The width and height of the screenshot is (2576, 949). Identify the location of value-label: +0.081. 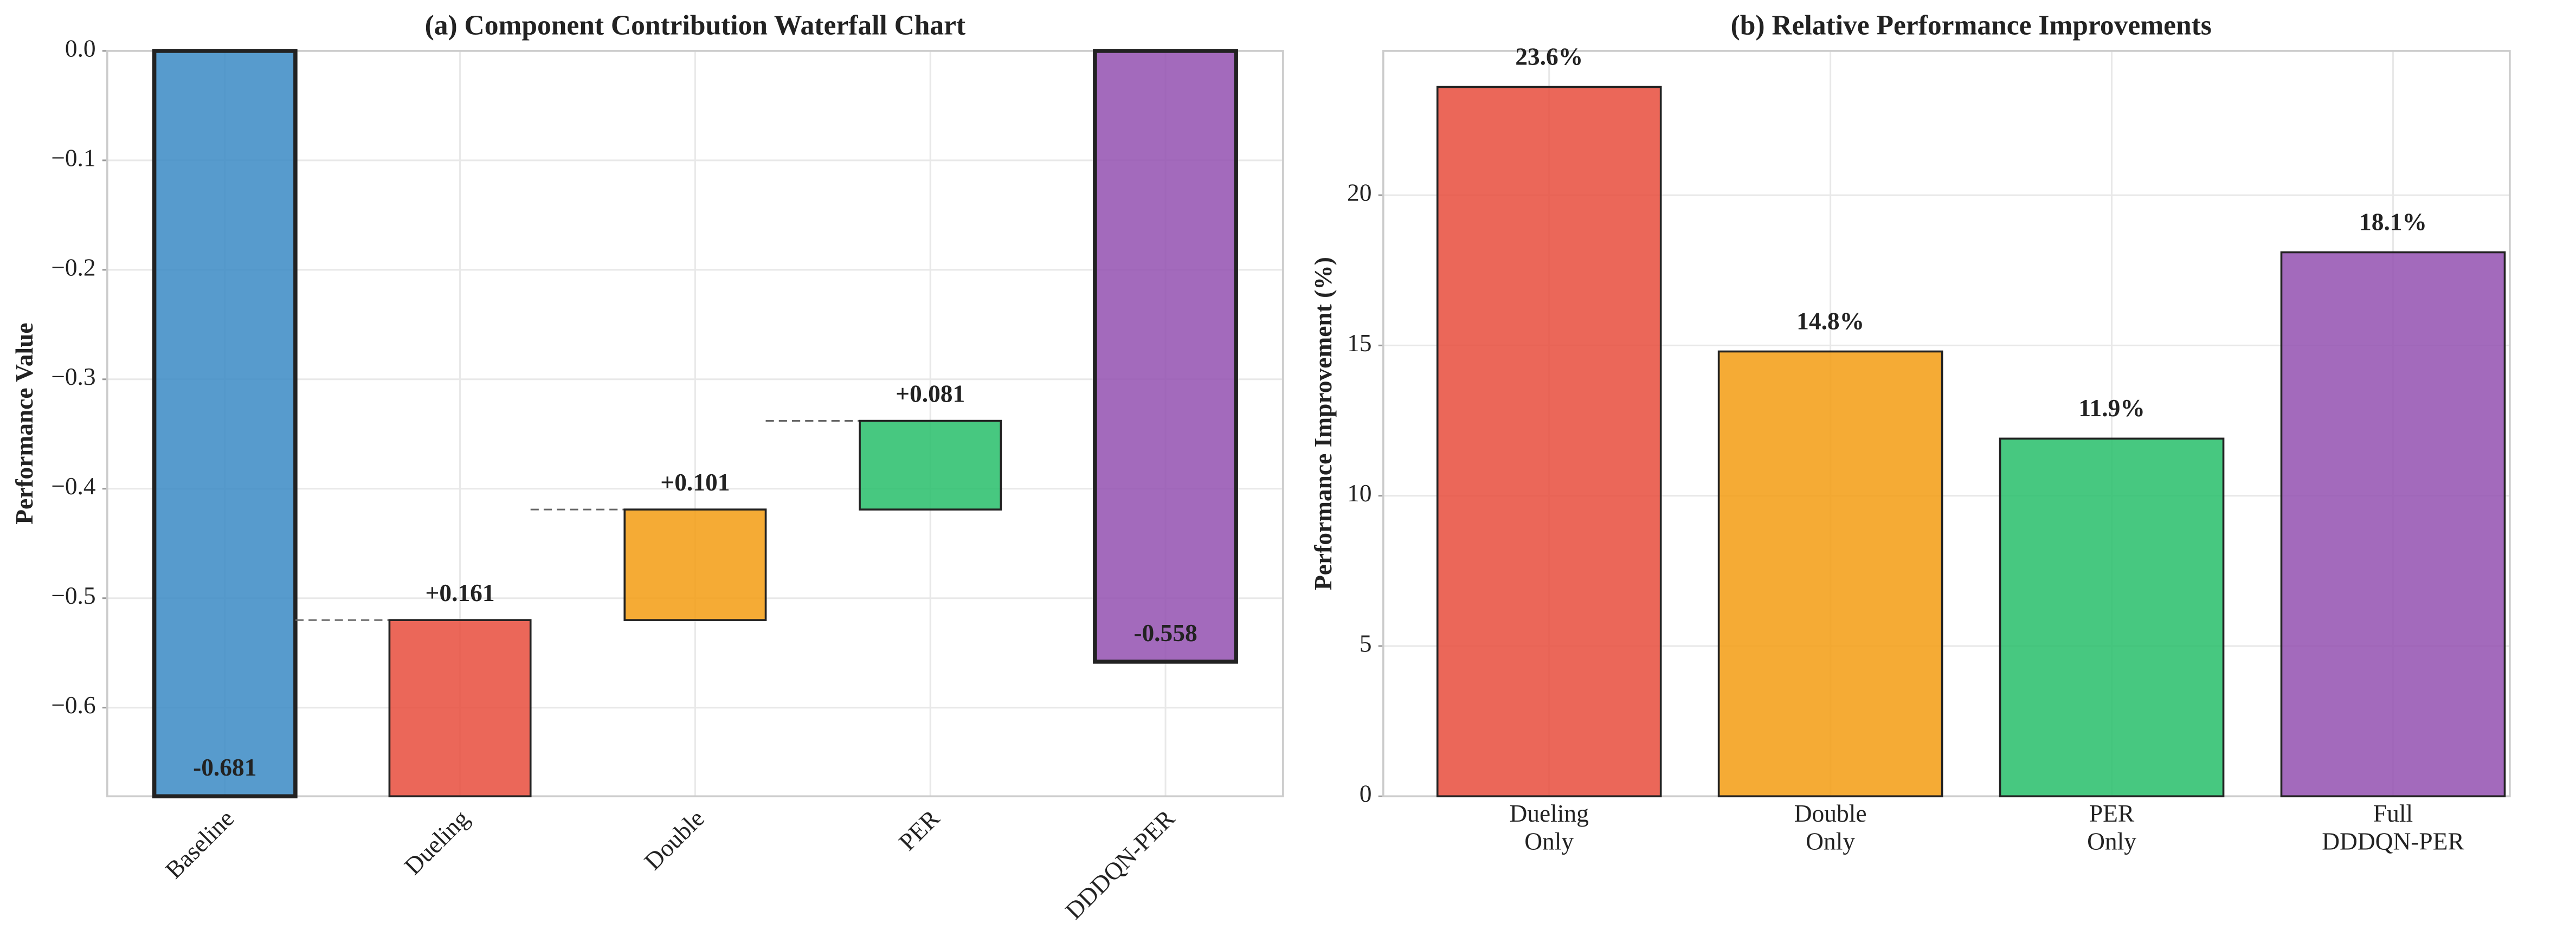
(930, 394).